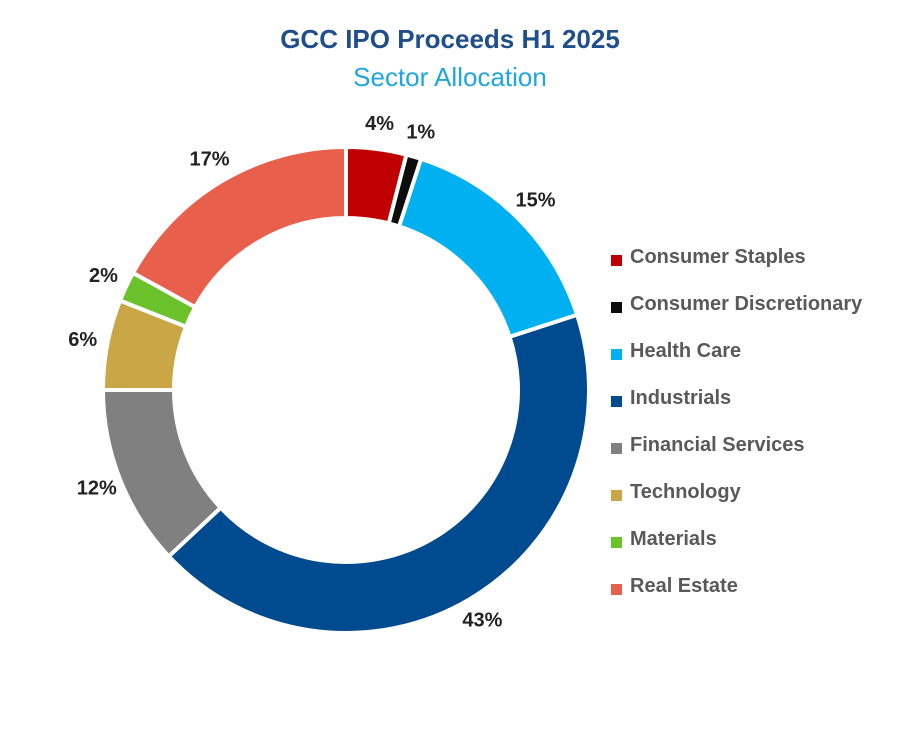 The image size is (900, 752). What do you see at coordinates (736, 410) in the screenshot?
I see `legend-item: Industrials` at bounding box center [736, 410].